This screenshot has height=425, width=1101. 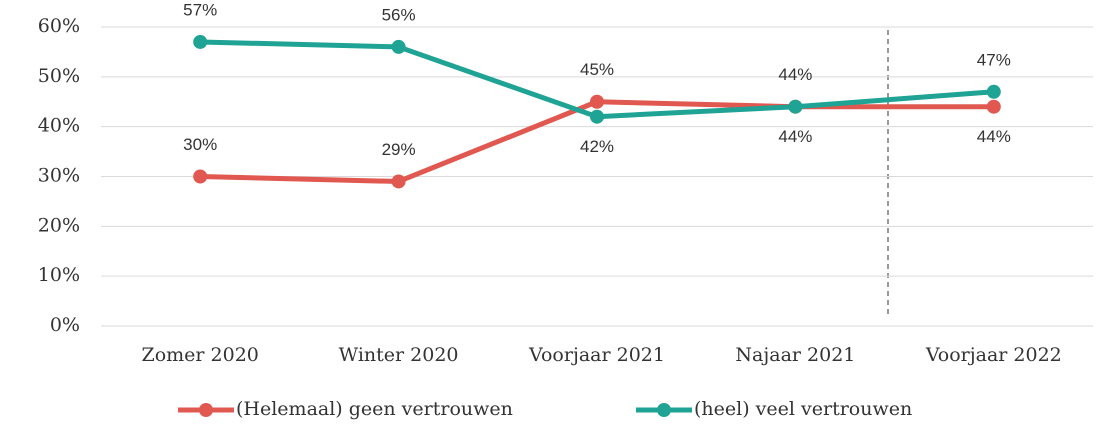 What do you see at coordinates (597, 146) in the screenshot?
I see `data-label: 42%` at bounding box center [597, 146].